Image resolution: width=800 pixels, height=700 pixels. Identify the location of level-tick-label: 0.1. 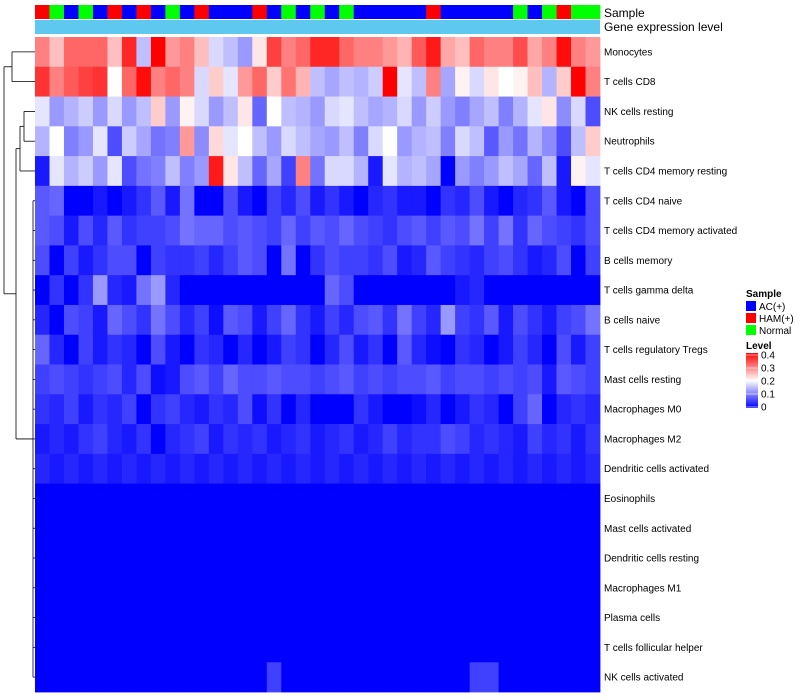
(768, 395).